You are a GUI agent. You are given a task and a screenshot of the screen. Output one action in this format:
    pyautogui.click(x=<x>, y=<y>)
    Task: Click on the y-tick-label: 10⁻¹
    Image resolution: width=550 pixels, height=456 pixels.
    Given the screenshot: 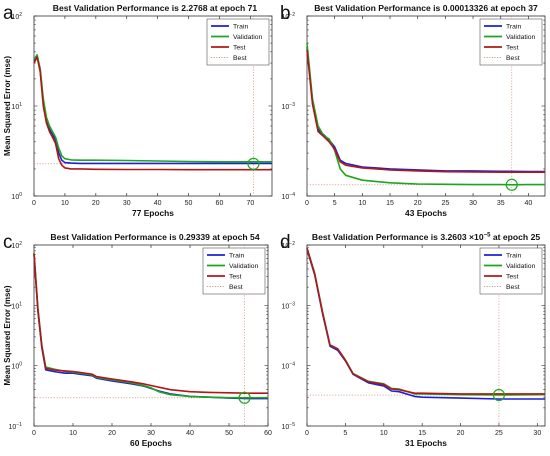 What is the action you would take?
    pyautogui.click(x=16, y=426)
    